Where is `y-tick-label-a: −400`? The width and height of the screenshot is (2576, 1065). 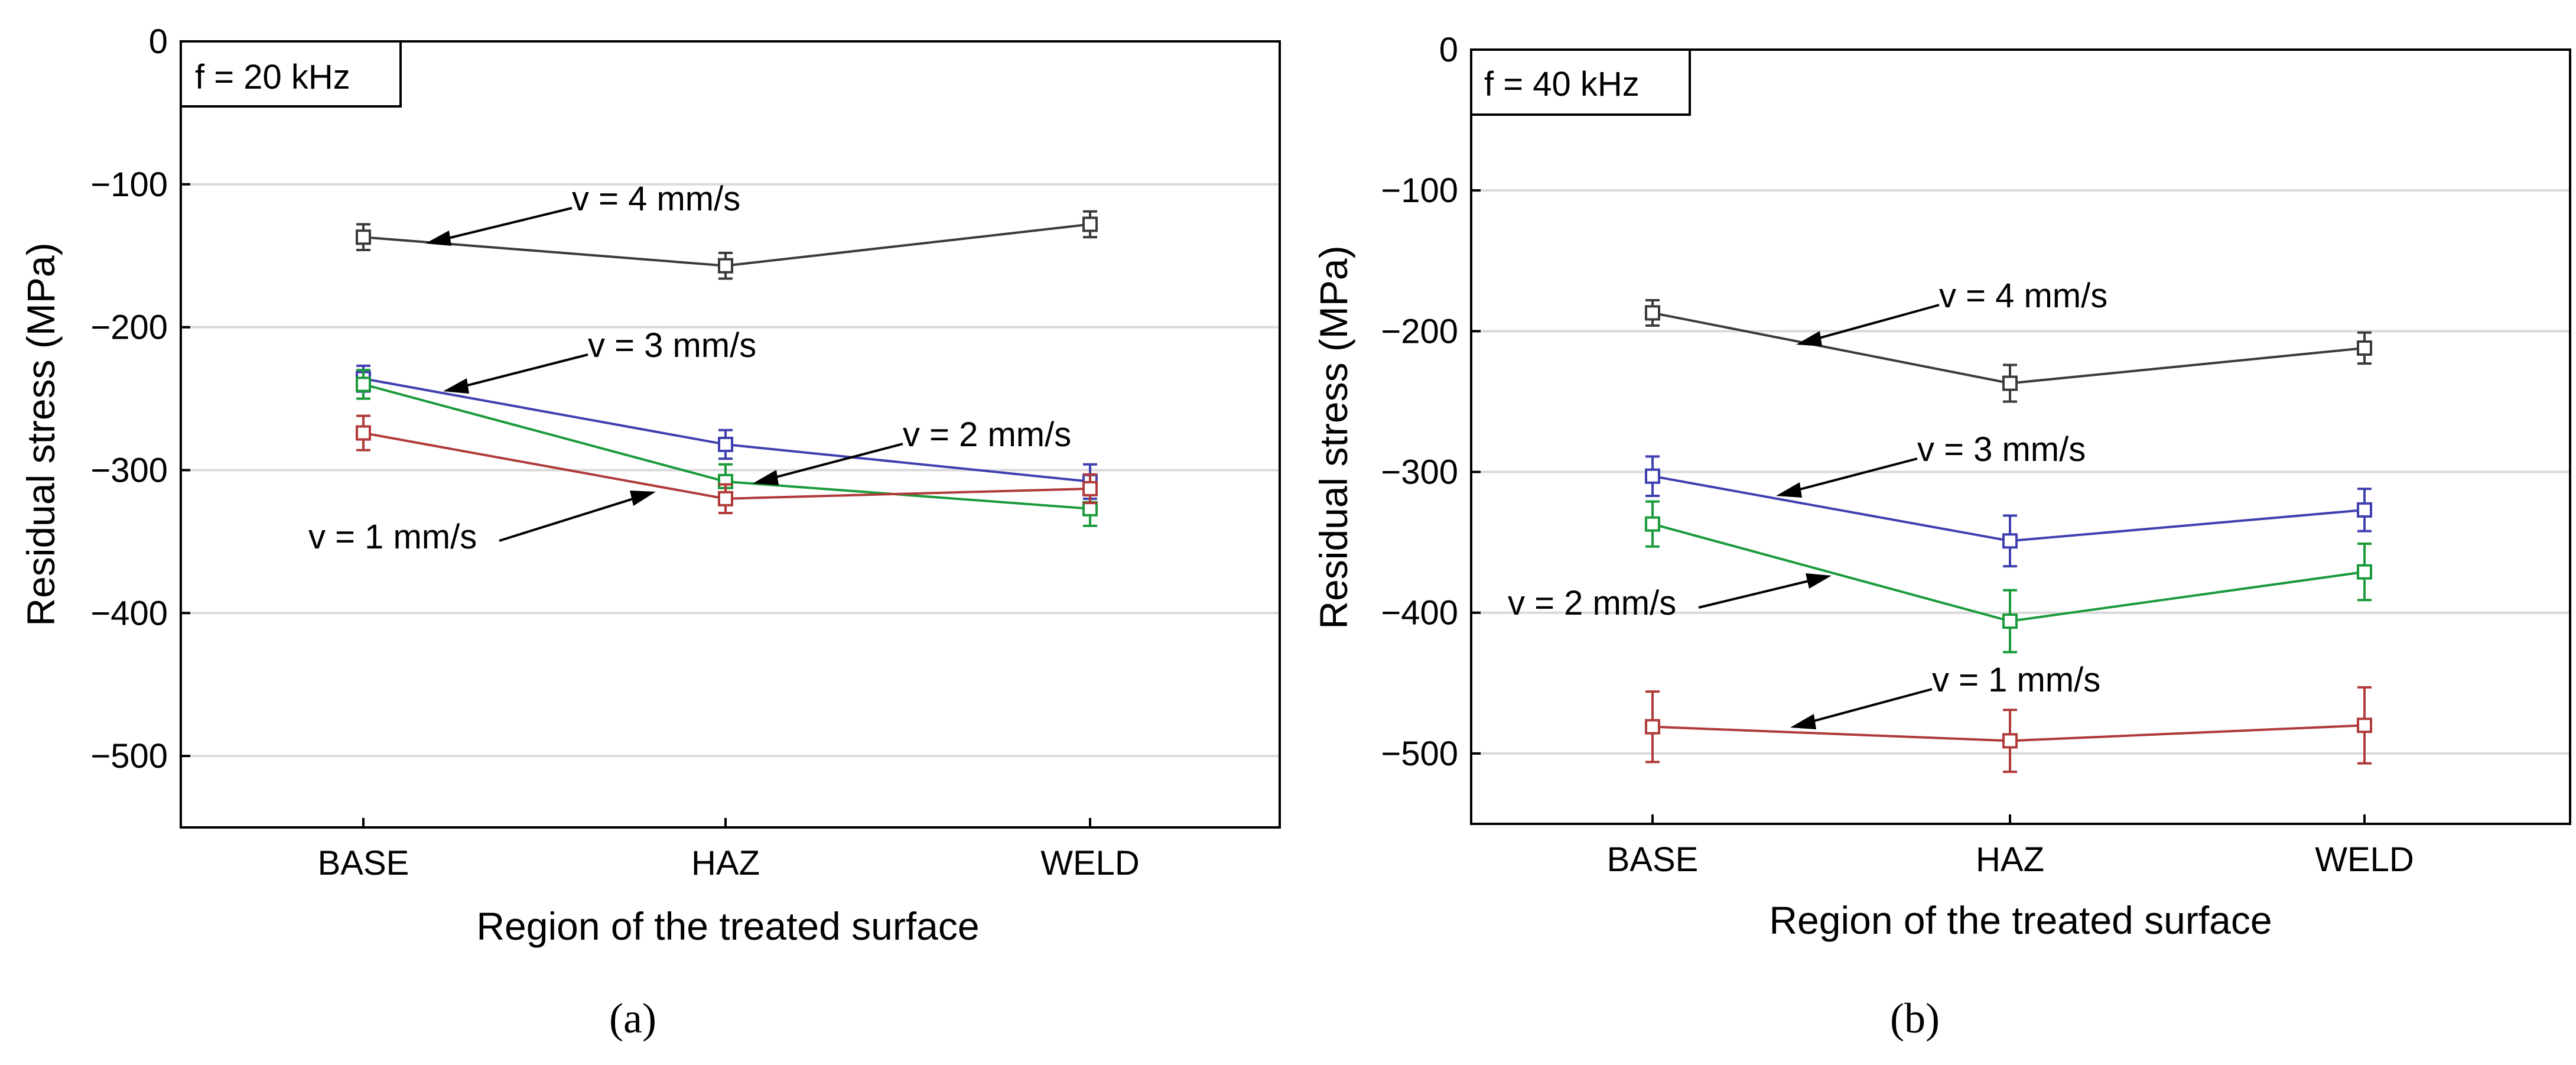 y-tick-label-a: −400 is located at coordinates (129, 613).